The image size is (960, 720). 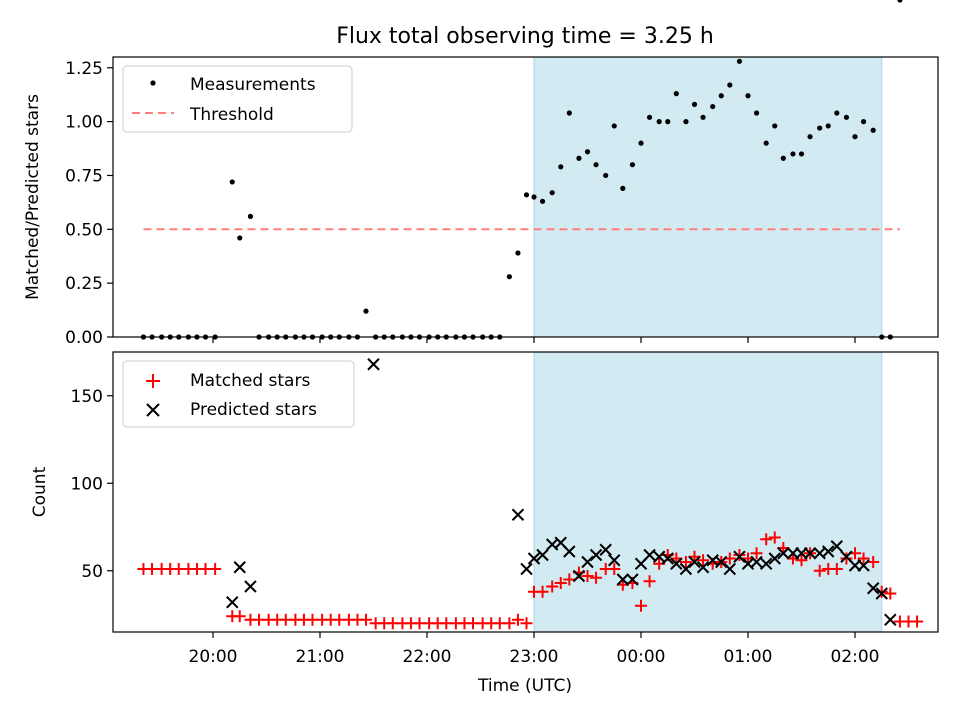 I want to click on x-tick-label: 01:00, so click(x=748, y=657).